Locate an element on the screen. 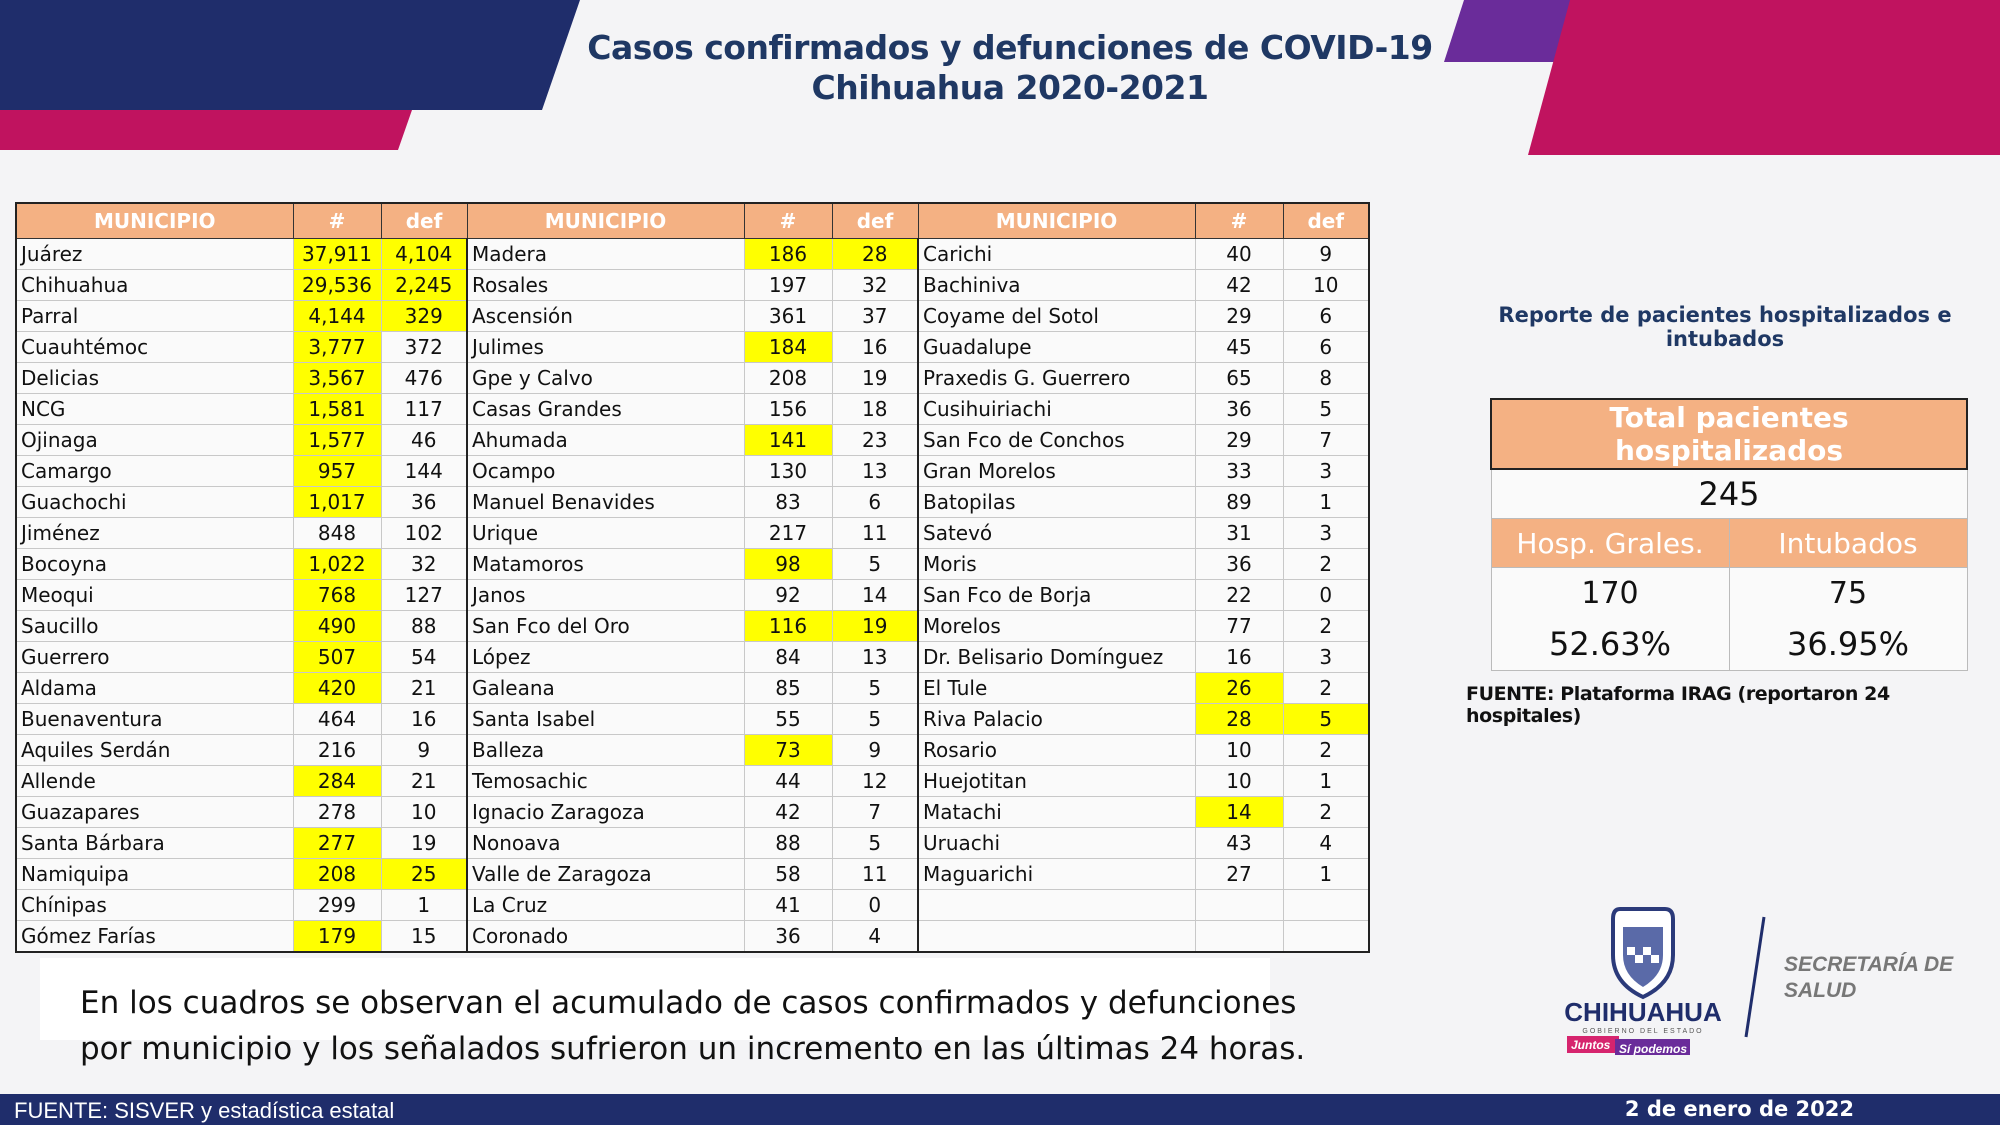  deaths: 13 is located at coordinates (875, 657).